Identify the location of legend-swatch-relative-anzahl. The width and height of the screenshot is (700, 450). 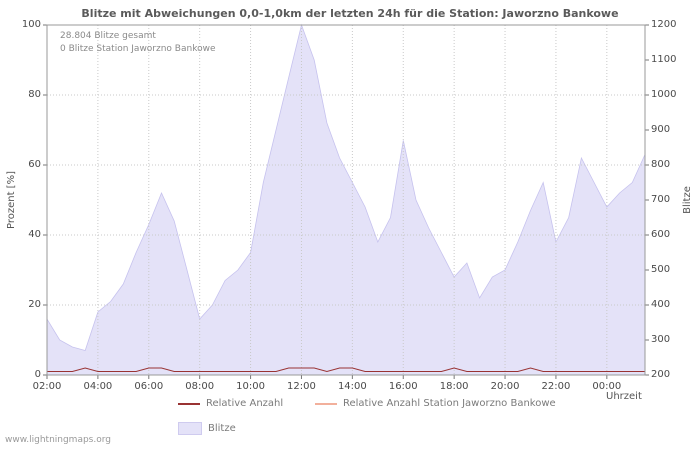
(189, 403).